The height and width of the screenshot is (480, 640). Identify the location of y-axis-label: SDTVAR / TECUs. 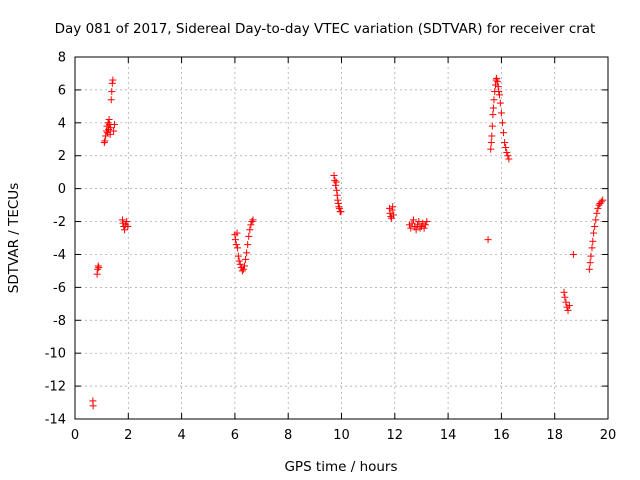
(14, 238).